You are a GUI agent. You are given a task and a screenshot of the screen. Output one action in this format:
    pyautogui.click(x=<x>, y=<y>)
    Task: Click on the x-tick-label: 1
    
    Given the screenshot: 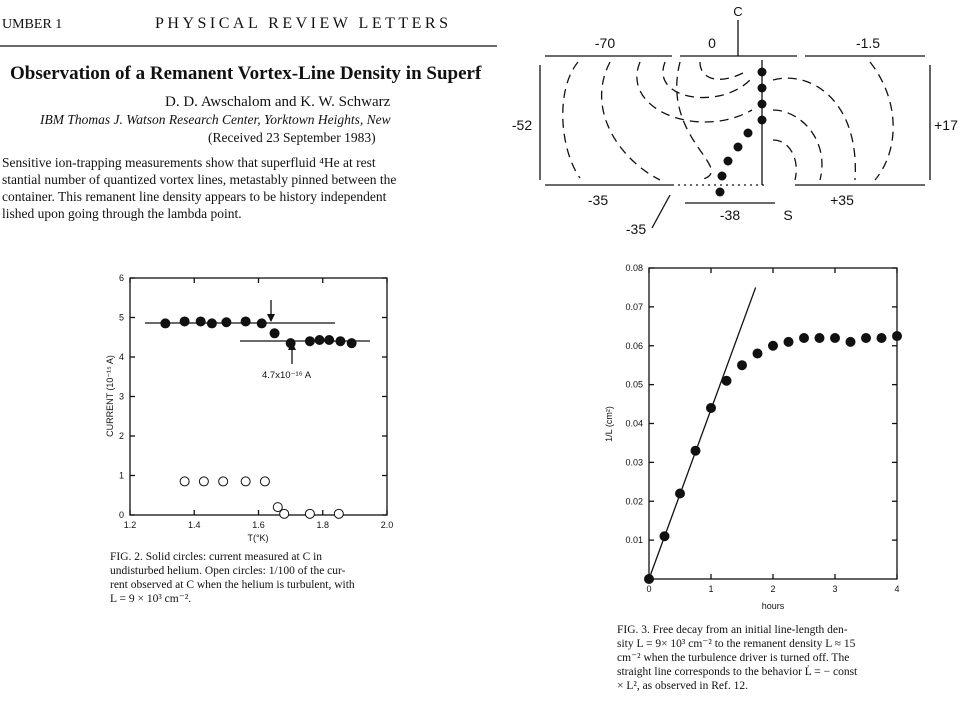 What is the action you would take?
    pyautogui.click(x=710, y=589)
    